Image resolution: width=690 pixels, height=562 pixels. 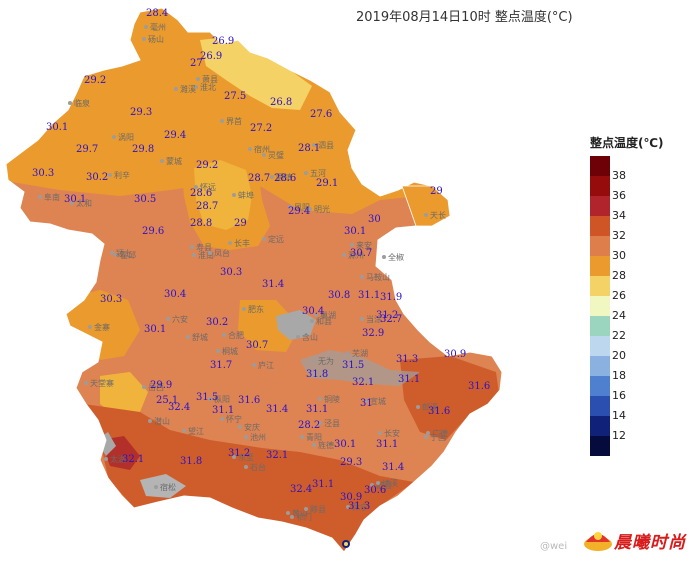 I want to click on logo-text: 晨曦时尚, so click(x=650, y=543).